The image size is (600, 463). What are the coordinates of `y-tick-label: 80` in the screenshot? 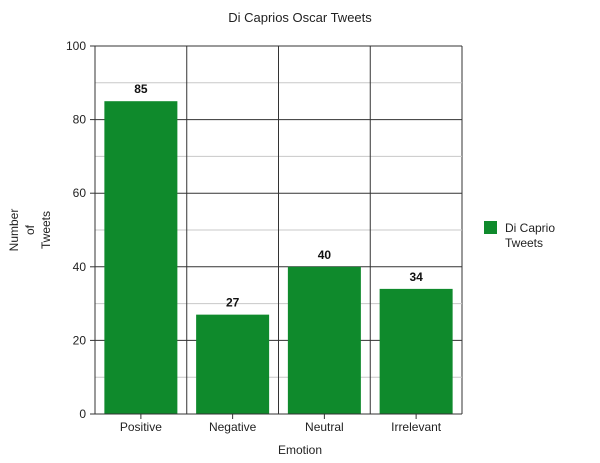 It's located at (80, 120).